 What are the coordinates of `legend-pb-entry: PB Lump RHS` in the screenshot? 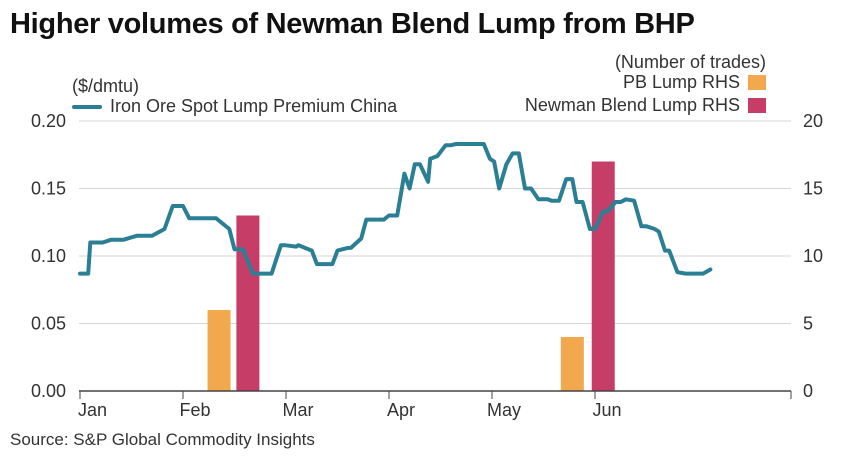 It's located at (694, 82).